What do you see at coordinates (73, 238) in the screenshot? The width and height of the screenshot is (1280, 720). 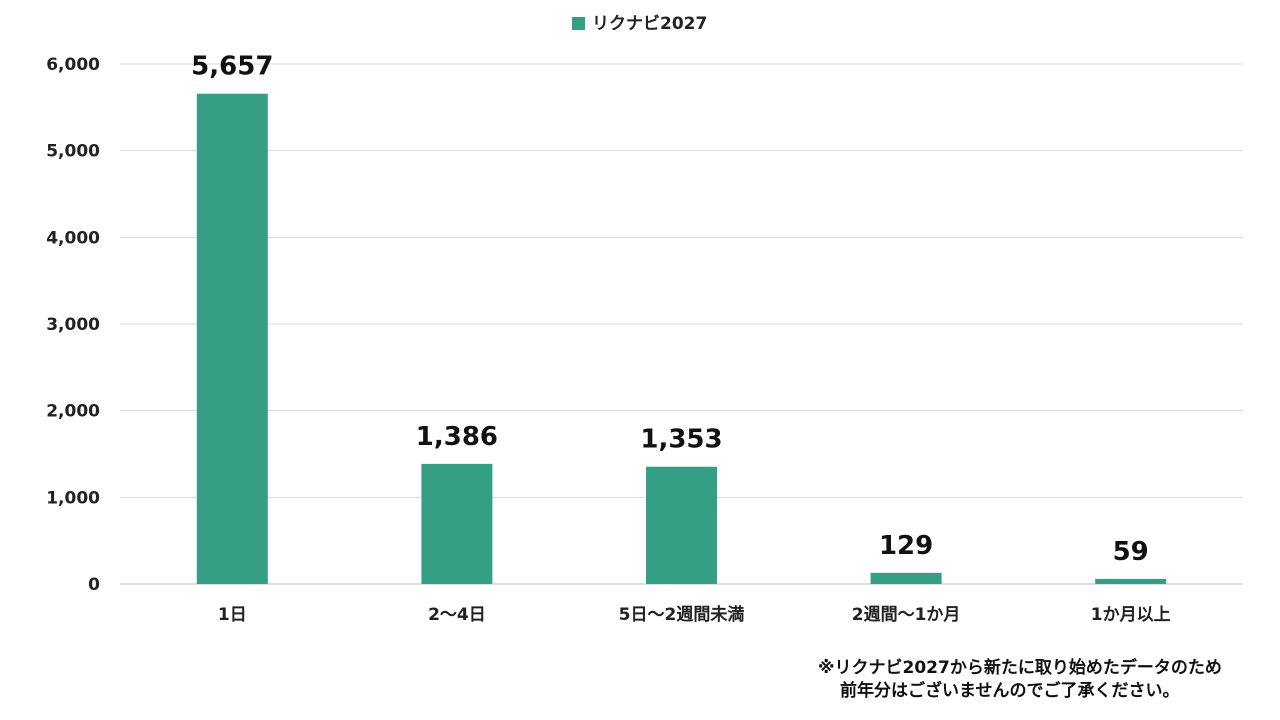 I see `y-tick-label: 4,000` at bounding box center [73, 238].